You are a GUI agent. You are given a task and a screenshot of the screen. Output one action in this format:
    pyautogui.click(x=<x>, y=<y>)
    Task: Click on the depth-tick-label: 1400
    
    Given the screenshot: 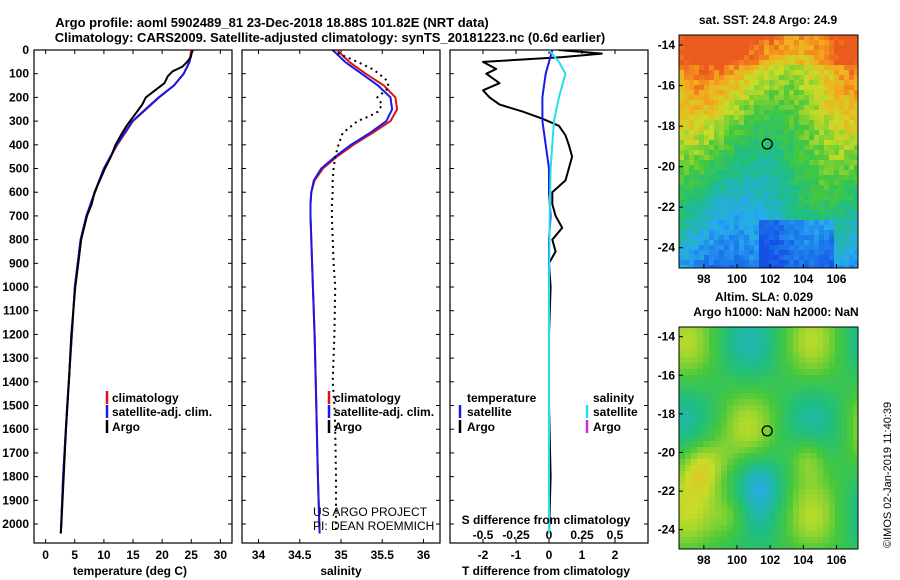 What is the action you would take?
    pyautogui.click(x=15, y=382)
    